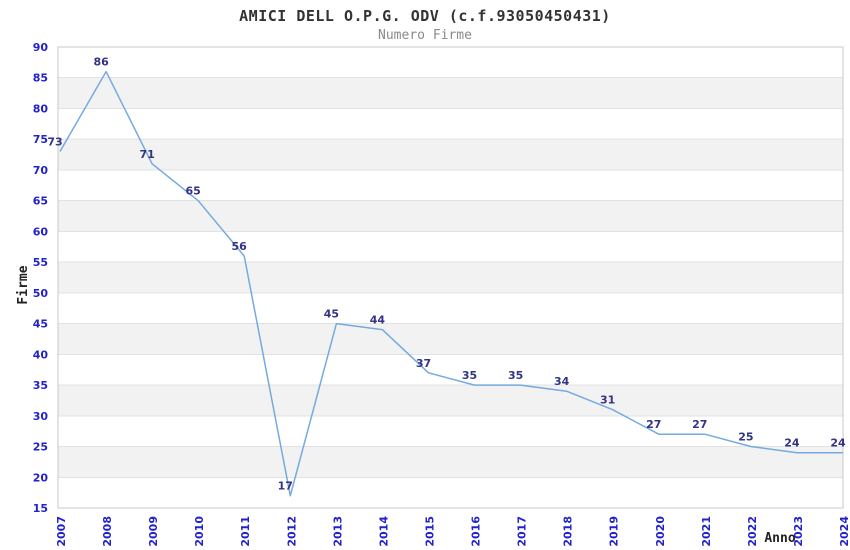 This screenshot has width=850, height=550. I want to click on x-axis-tick-label: 2009, so click(153, 531).